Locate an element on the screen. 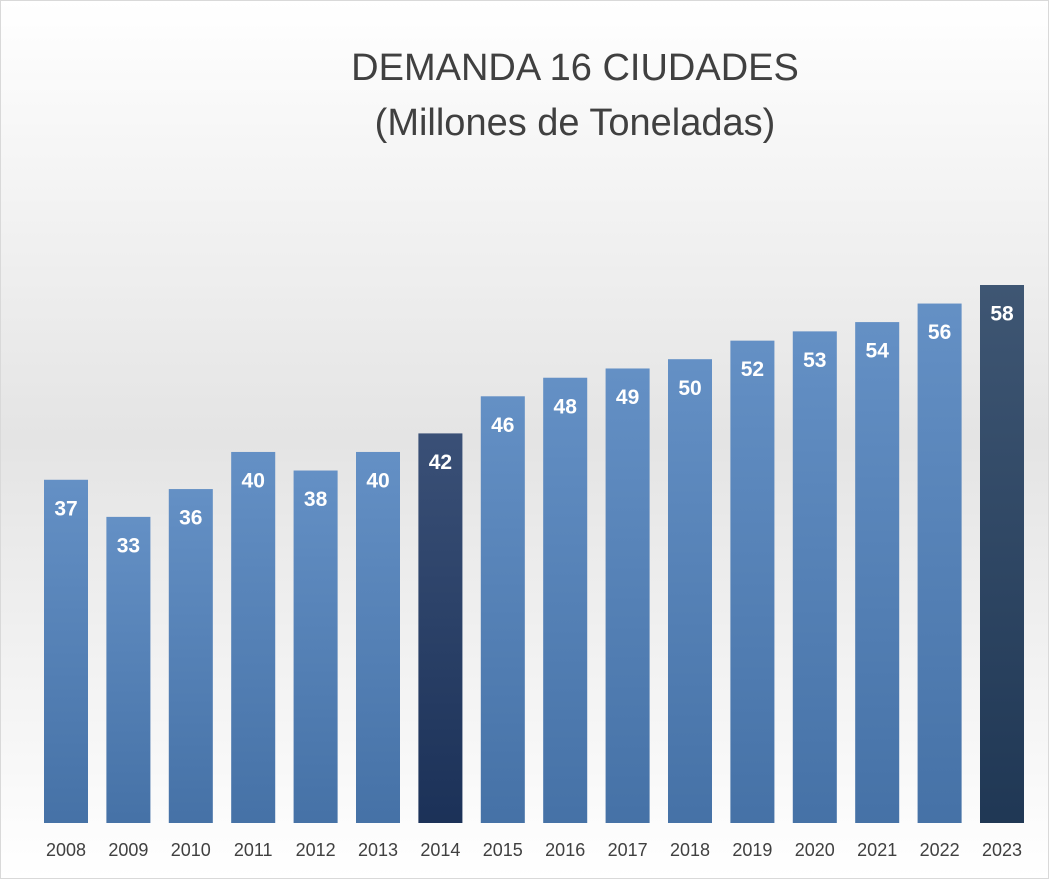 The width and height of the screenshot is (1049, 884). x-tick-label: 2017 is located at coordinates (628, 850).